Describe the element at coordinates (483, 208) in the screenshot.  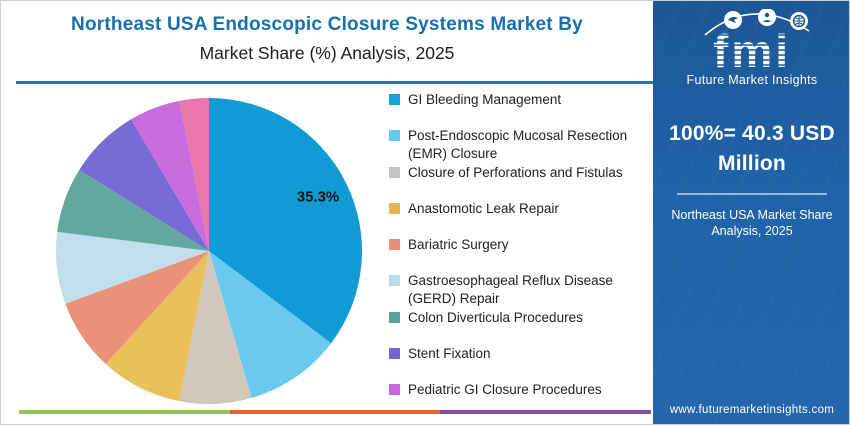
I see `legend-item-label: Anastomotic Leak Repair` at that location.